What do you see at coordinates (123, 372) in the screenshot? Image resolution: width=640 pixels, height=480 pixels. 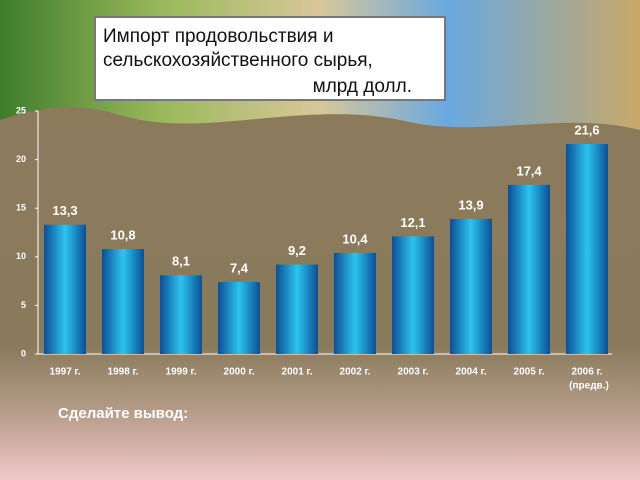 I see `x-tick-label: 1998 г.` at bounding box center [123, 372].